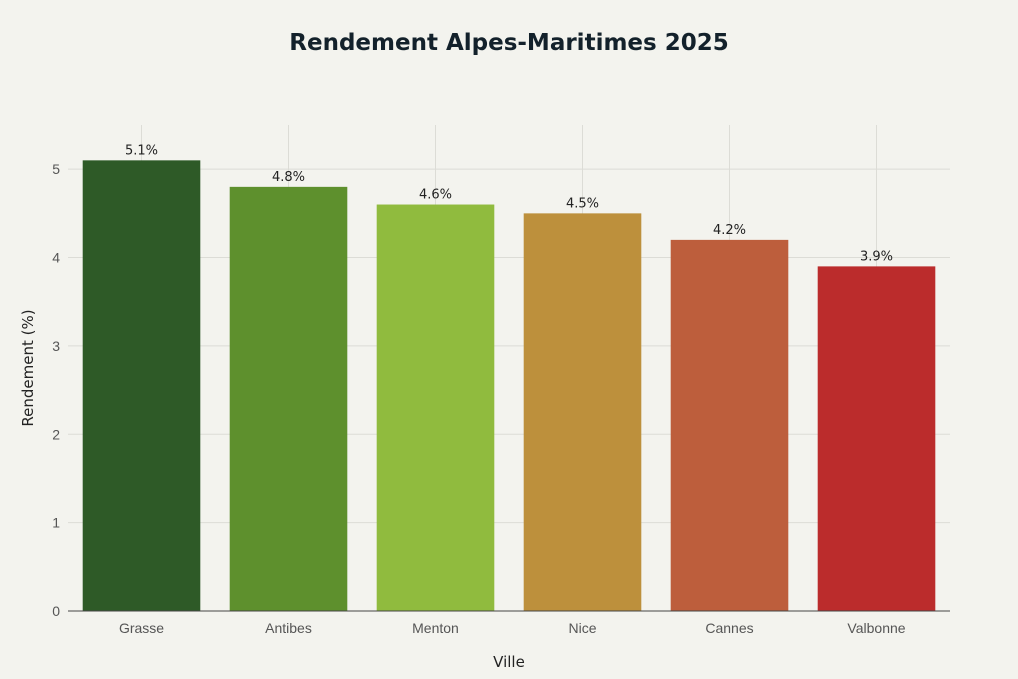 Image resolution: width=1018 pixels, height=679 pixels. I want to click on x-tick-label: Menton, so click(435, 628).